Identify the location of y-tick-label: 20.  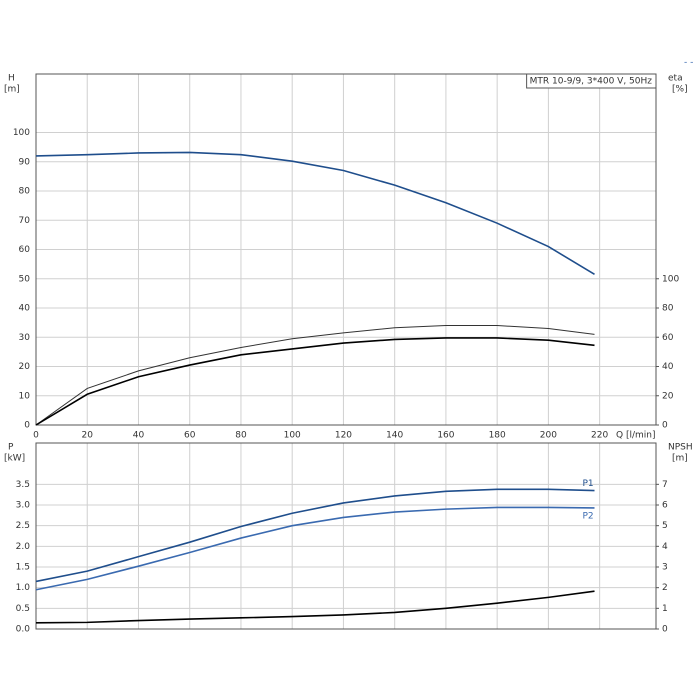
(25, 367).